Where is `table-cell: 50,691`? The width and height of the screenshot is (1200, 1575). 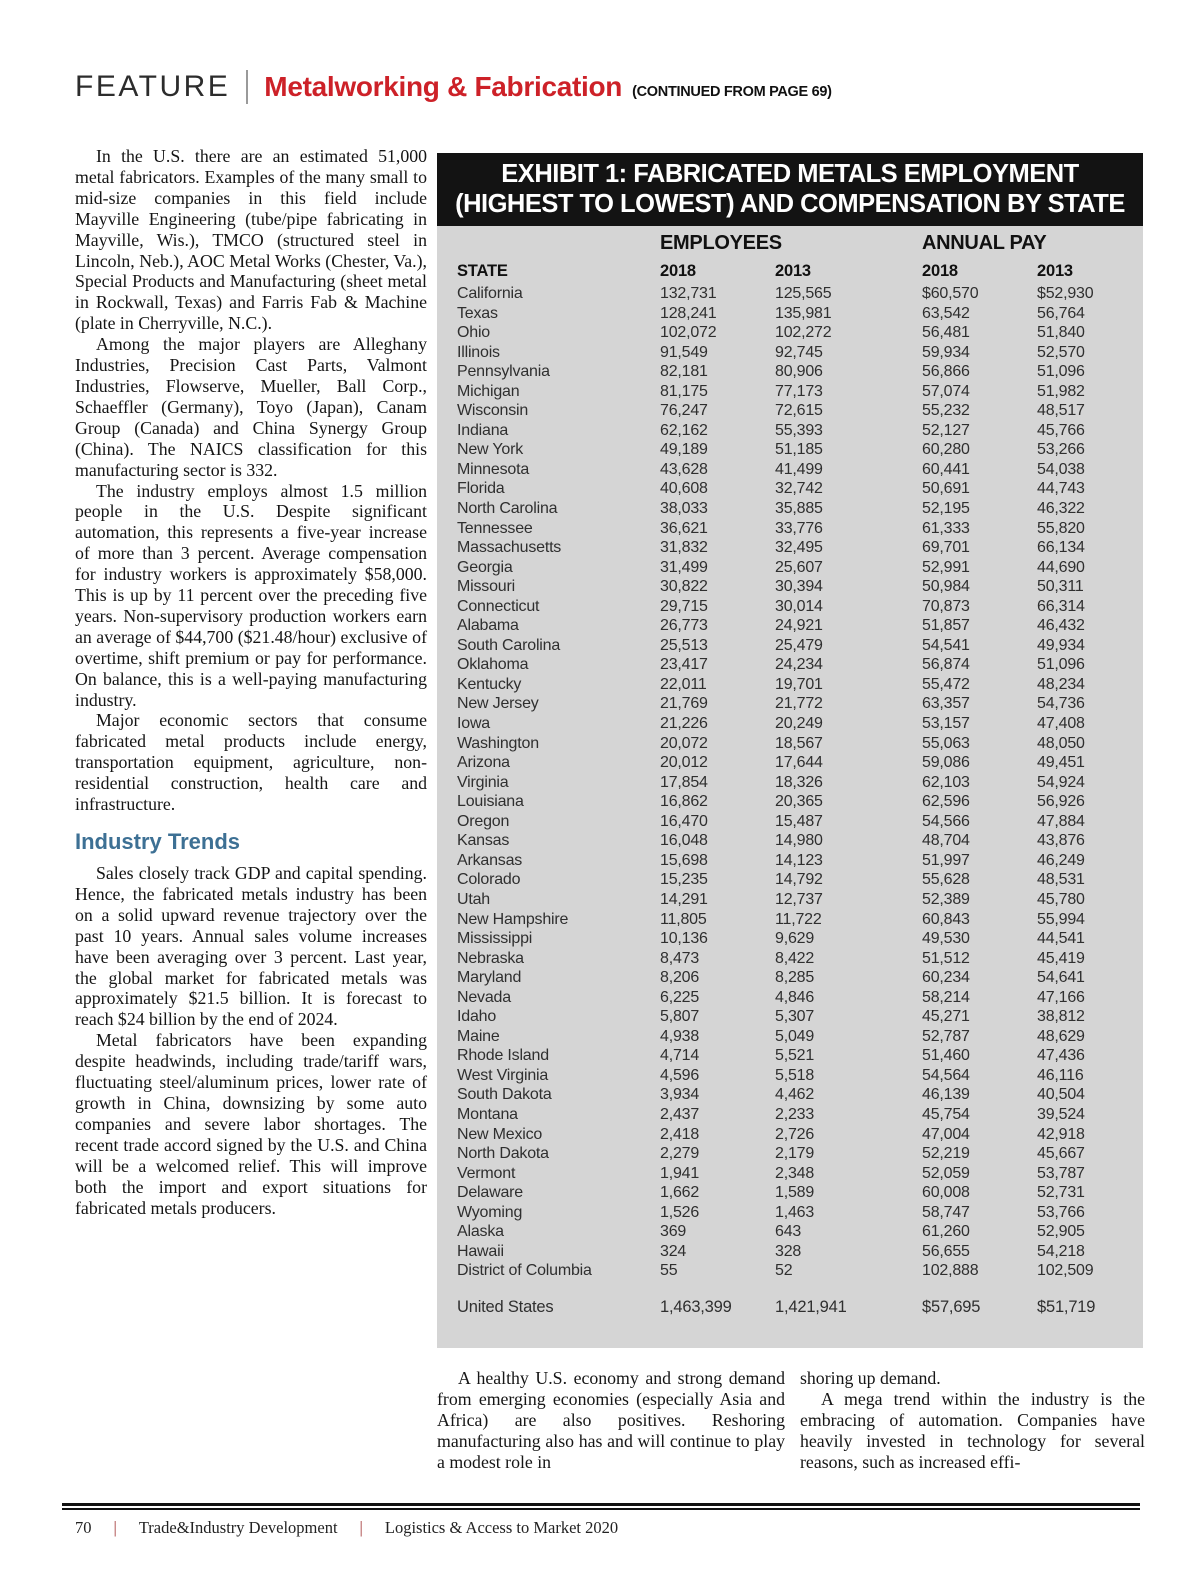 table-cell: 50,691 is located at coordinates (946, 489).